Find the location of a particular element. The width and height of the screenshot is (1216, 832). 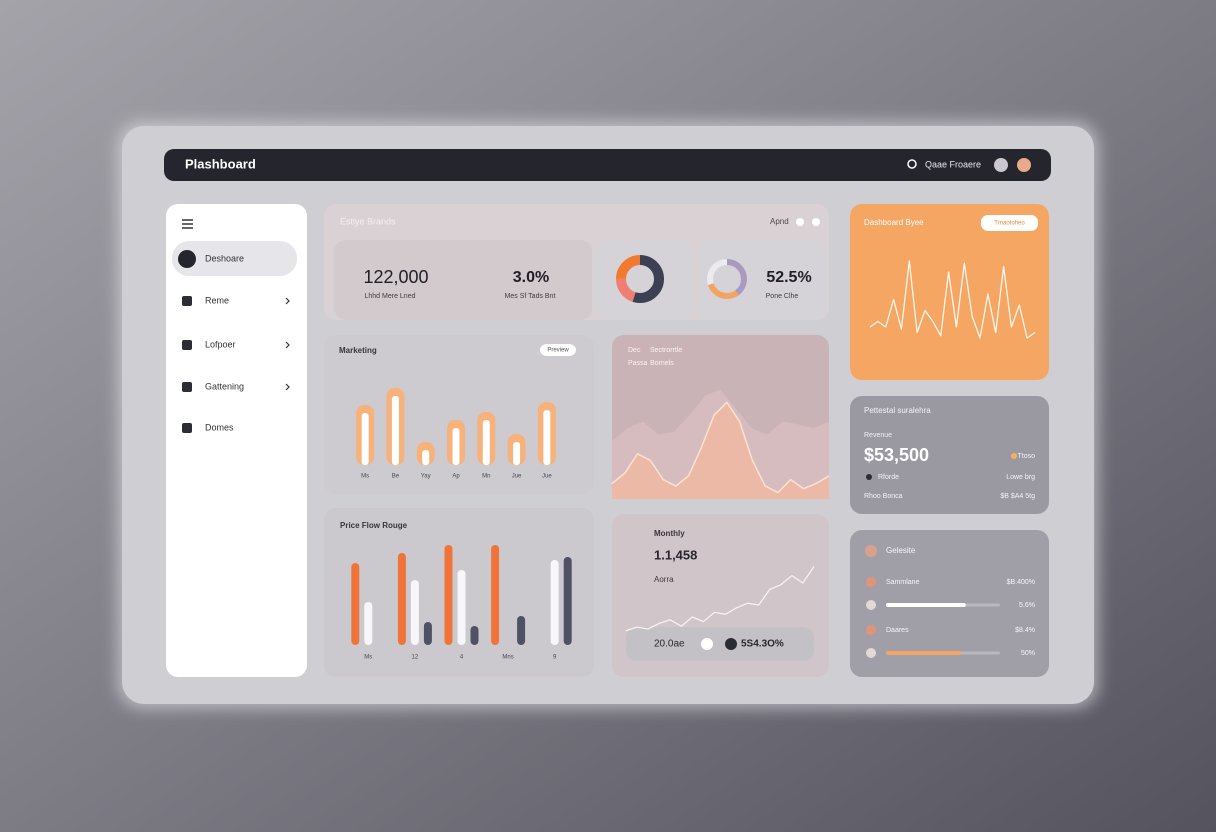

label: Pone Clhe is located at coordinates (782, 296).